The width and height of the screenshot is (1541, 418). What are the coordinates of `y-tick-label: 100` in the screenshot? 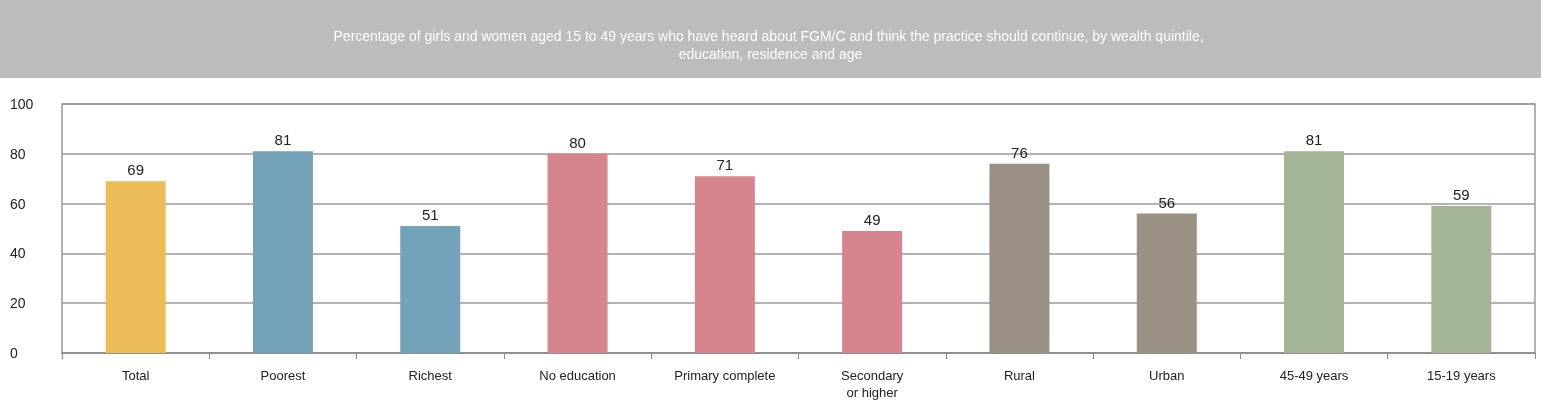 It's located at (22, 104).